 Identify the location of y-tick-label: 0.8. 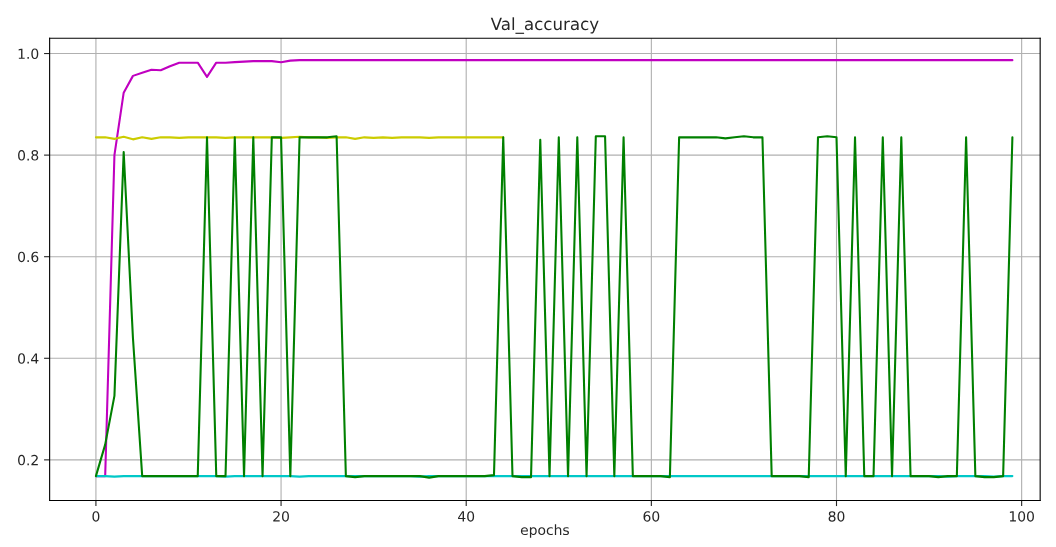
(28, 155).